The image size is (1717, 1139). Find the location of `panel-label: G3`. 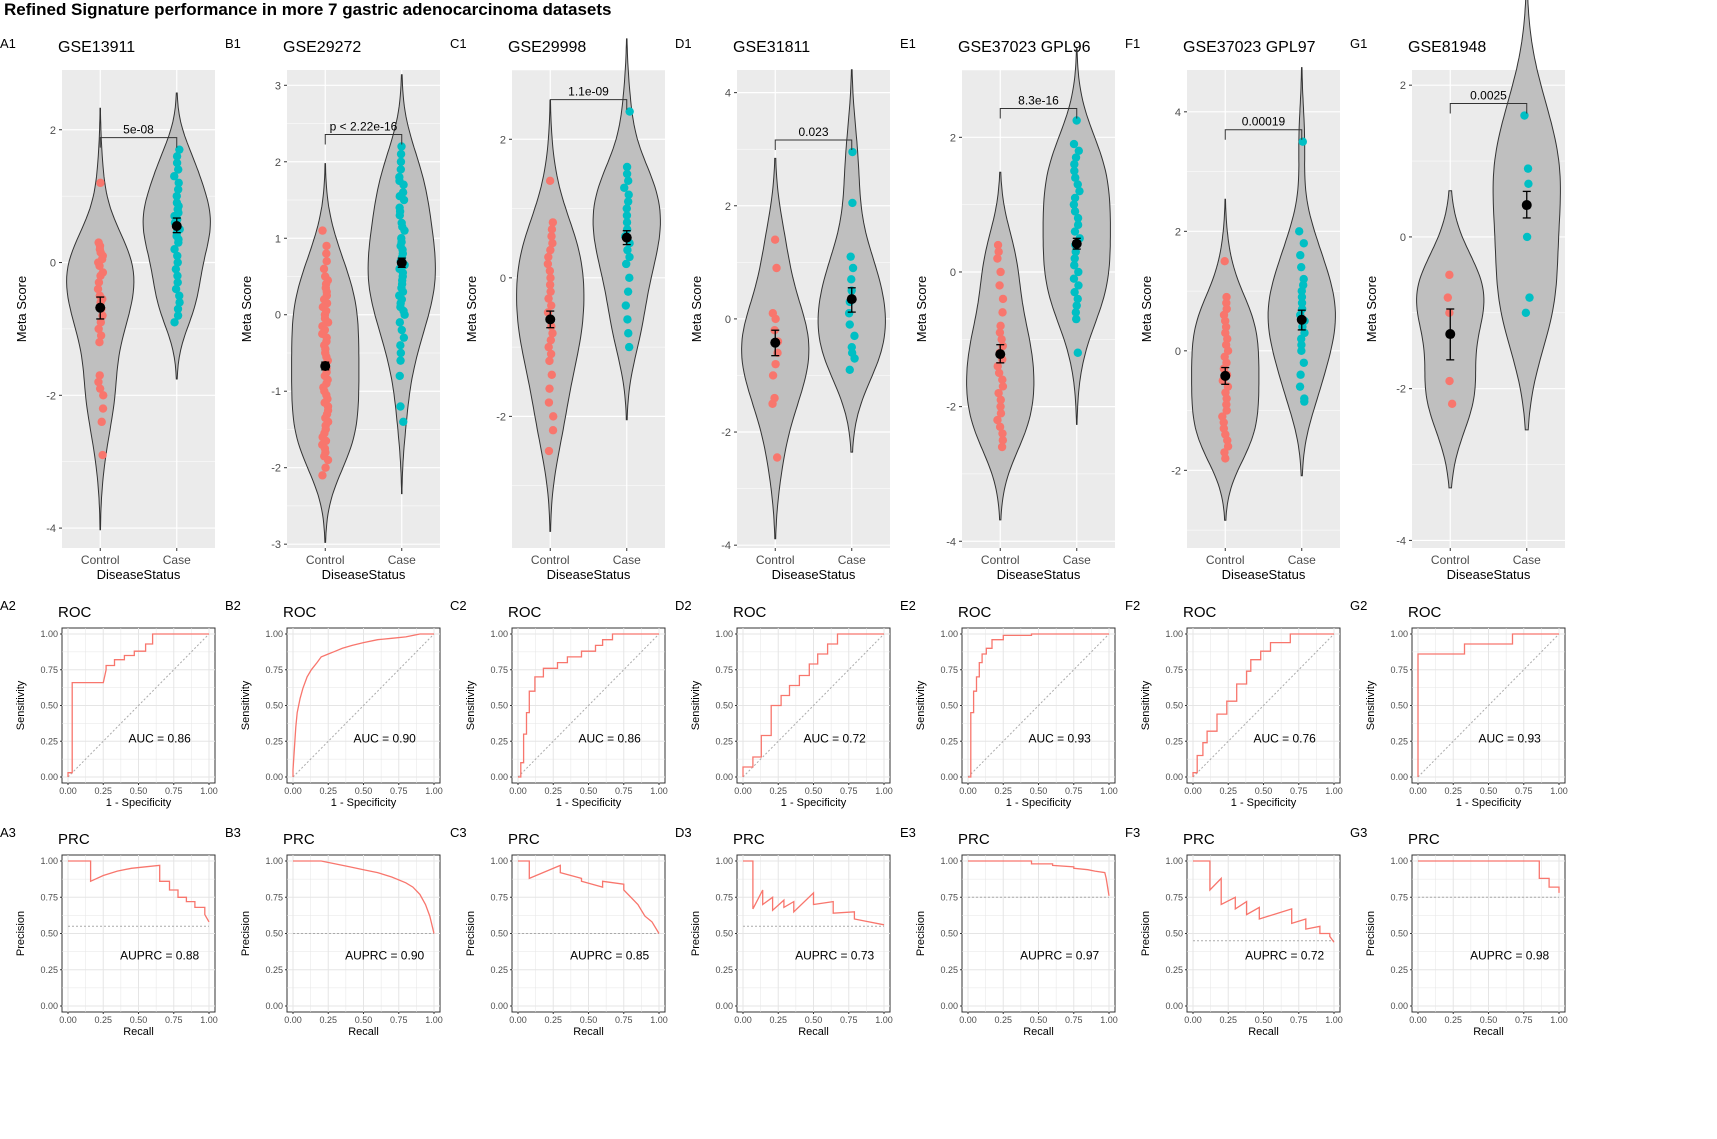

panel-label: G3 is located at coordinates (1358, 832).